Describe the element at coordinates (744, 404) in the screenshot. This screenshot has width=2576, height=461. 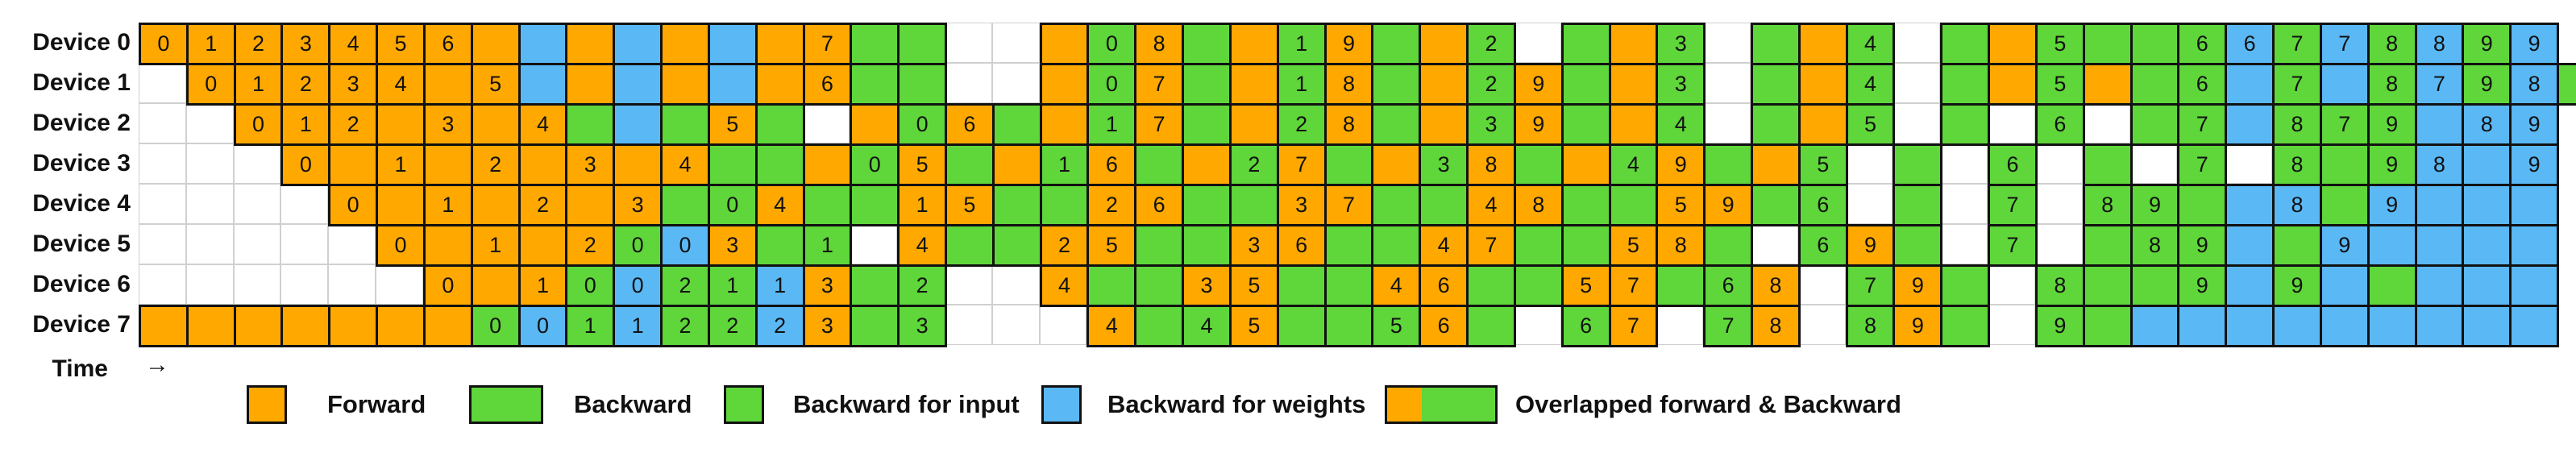
I see `legend-swatch-i` at that location.